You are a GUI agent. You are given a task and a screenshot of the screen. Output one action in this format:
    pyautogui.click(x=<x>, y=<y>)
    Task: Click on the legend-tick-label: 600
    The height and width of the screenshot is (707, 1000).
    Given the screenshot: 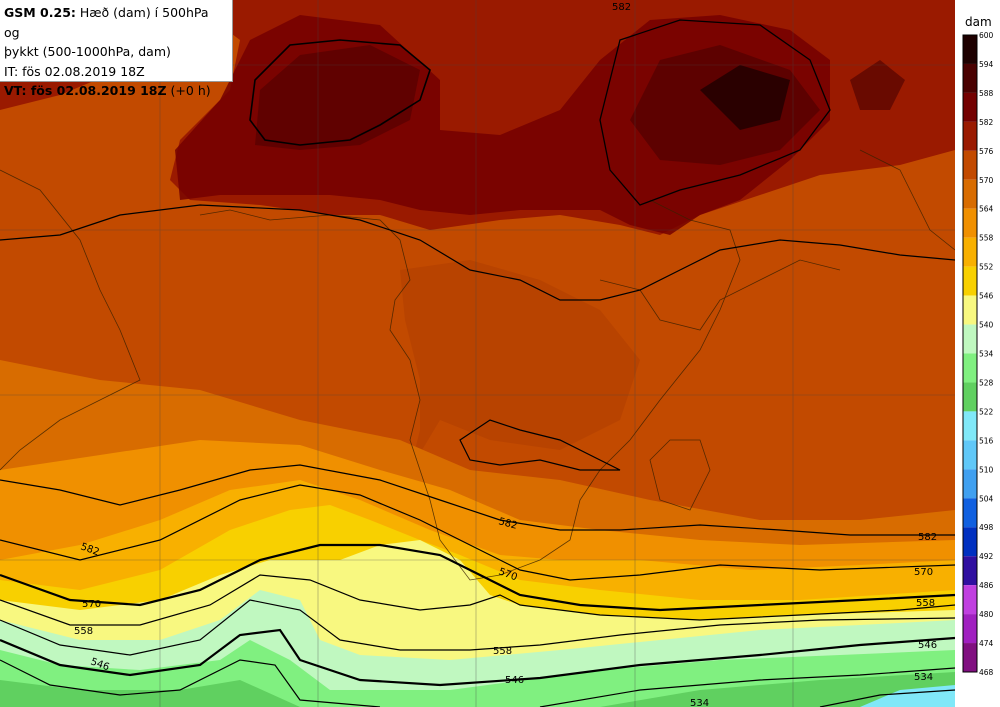 What is the action you would take?
    pyautogui.click(x=986, y=35)
    